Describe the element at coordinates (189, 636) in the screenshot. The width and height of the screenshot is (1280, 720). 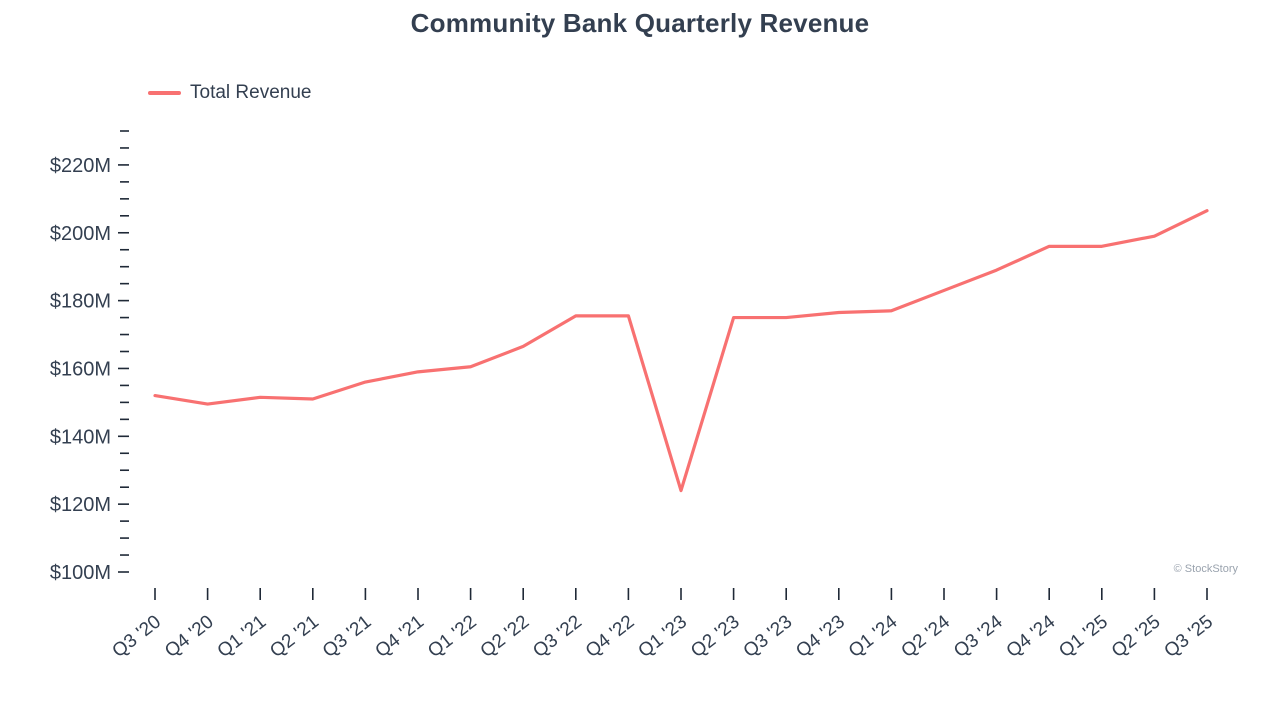
I see `x-tick-label: Q4 '20` at that location.